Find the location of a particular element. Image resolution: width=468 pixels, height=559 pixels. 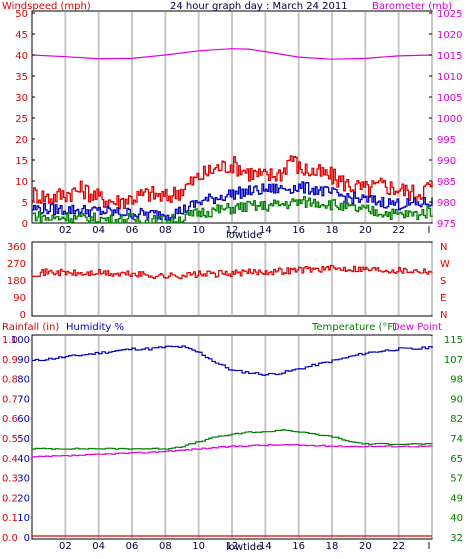

humidity-tick-label: 10 is located at coordinates (23, 518).